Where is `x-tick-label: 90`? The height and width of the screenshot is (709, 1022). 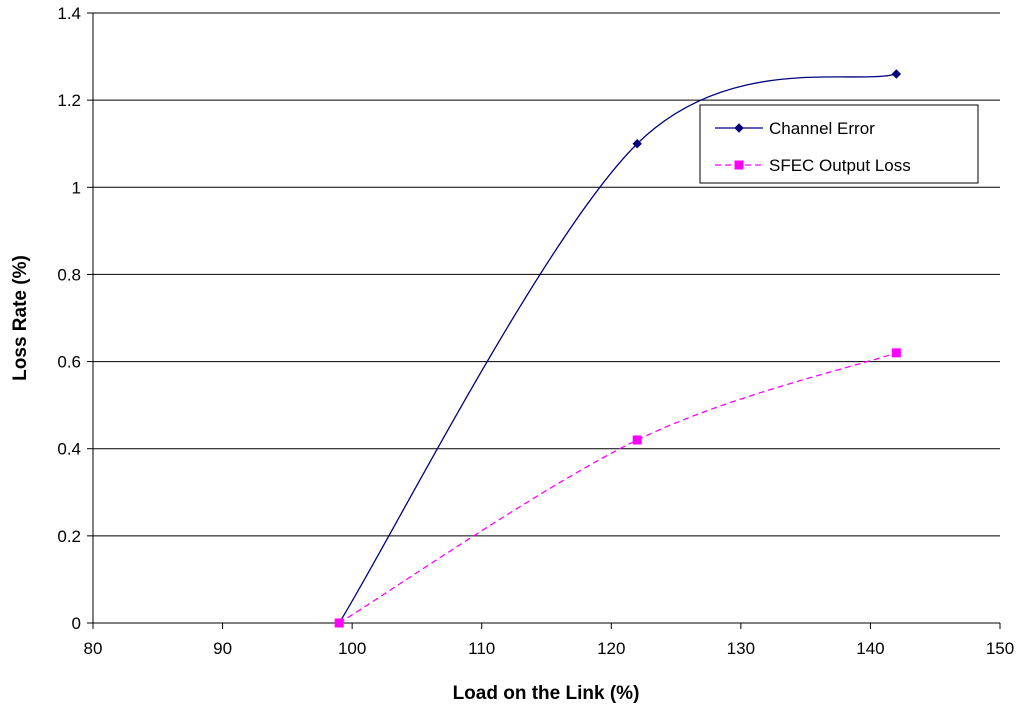
x-tick-label: 90 is located at coordinates (222, 648).